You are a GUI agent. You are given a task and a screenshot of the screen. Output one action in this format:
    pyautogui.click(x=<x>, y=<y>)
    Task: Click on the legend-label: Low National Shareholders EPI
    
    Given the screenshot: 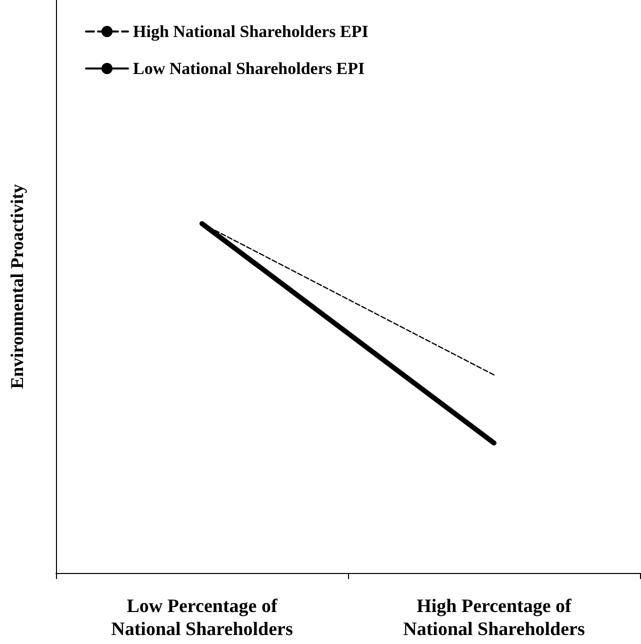 What is the action you would take?
    pyautogui.click(x=249, y=68)
    